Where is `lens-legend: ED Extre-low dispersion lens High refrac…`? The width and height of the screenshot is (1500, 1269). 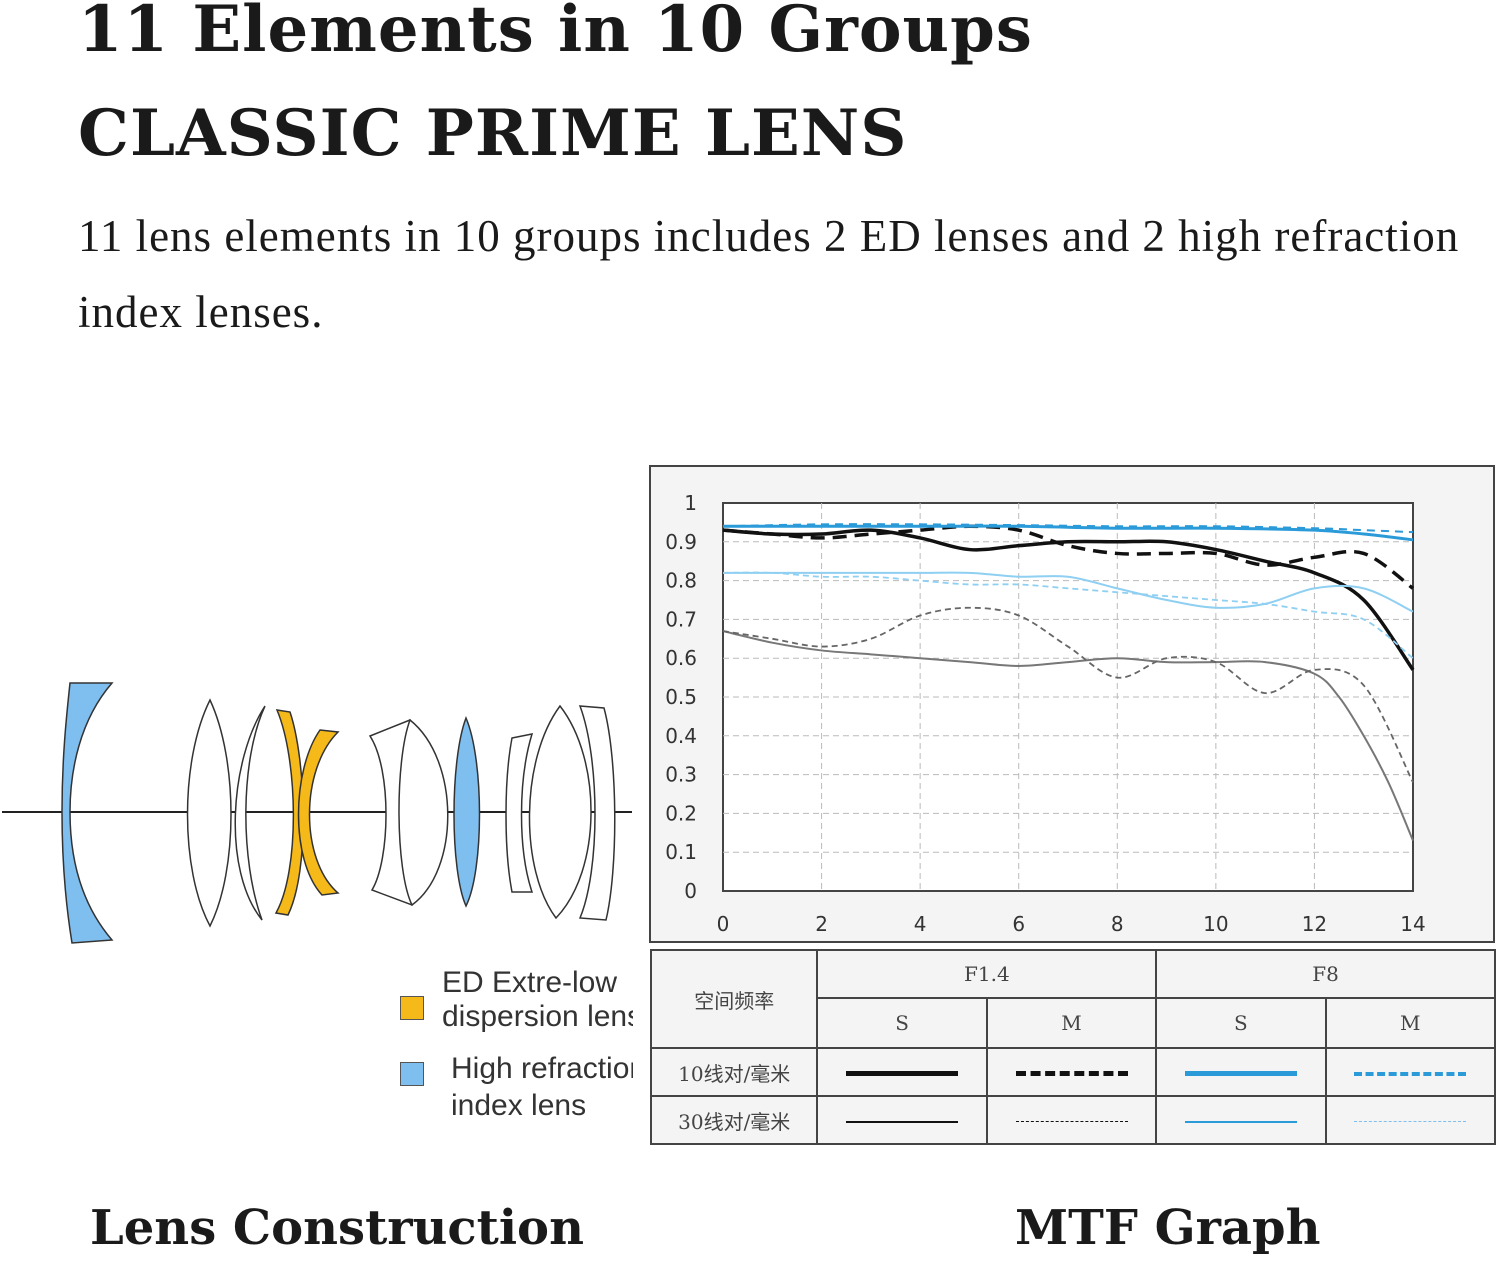 lens-legend: ED Extre-low dispersion lens High refrac… is located at coordinates (515, 1045).